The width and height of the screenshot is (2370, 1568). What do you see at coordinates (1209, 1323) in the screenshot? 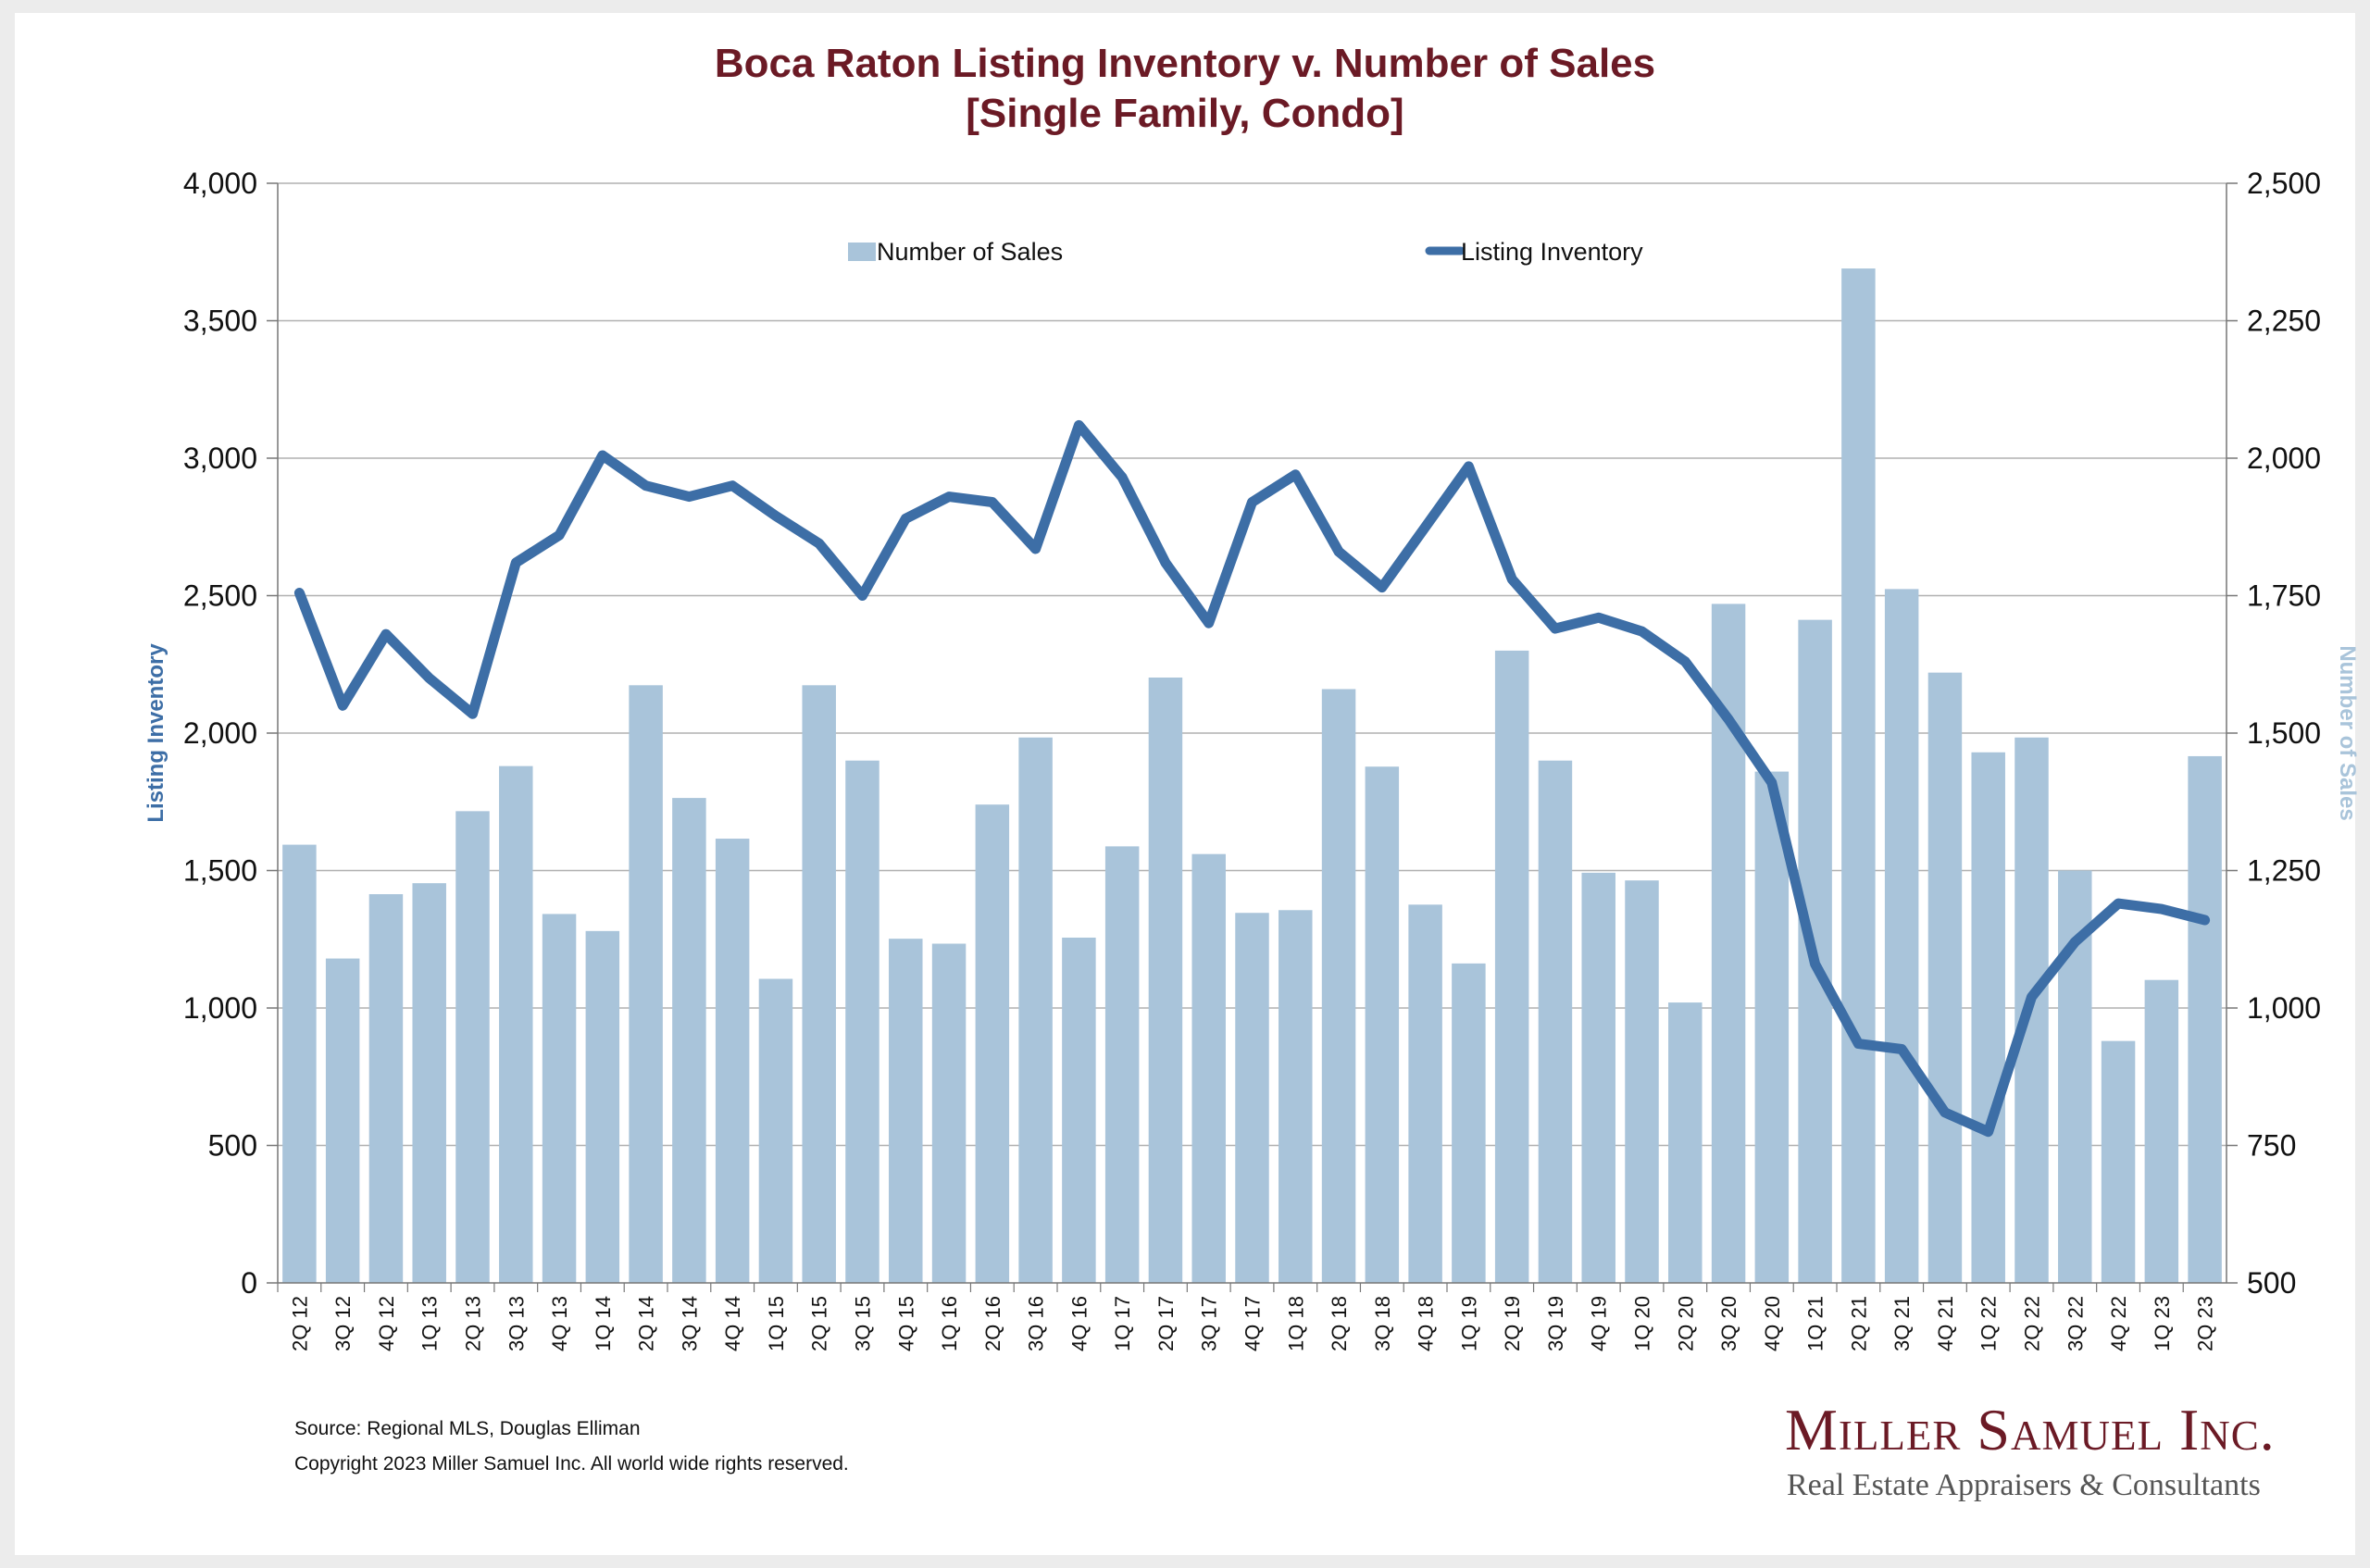
I see `x-category-label: 3Q 17` at bounding box center [1209, 1323].